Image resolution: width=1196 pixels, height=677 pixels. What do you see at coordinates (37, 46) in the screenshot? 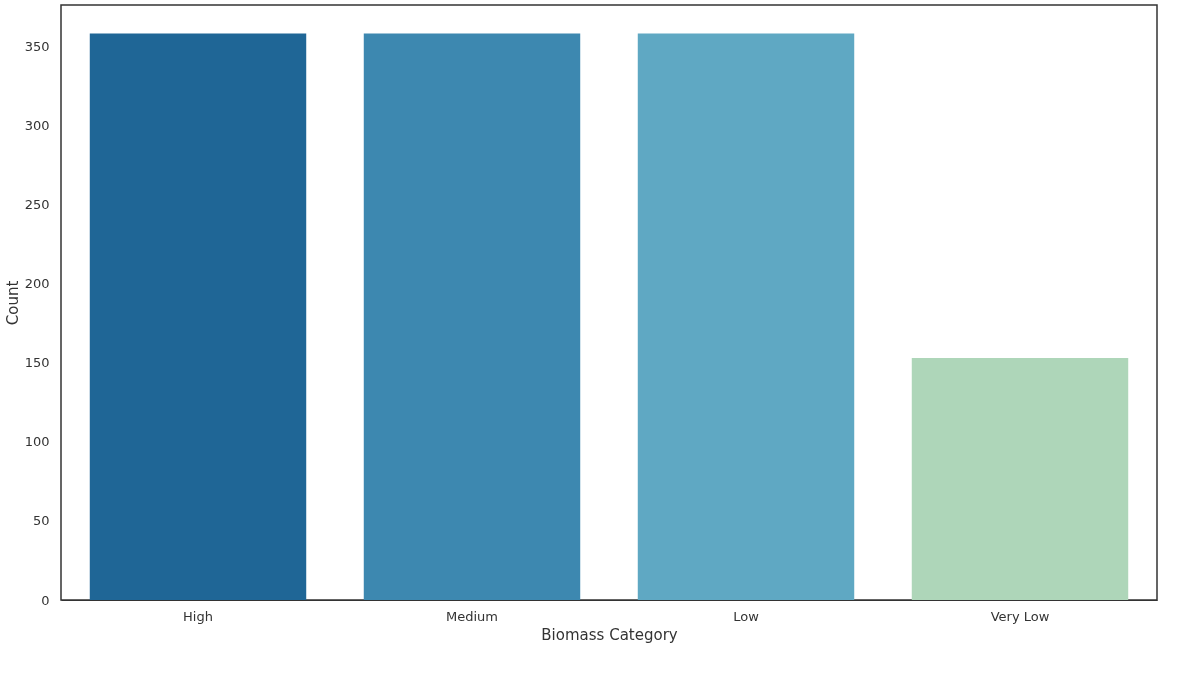
I see `y-tick-label: 350` at bounding box center [37, 46].